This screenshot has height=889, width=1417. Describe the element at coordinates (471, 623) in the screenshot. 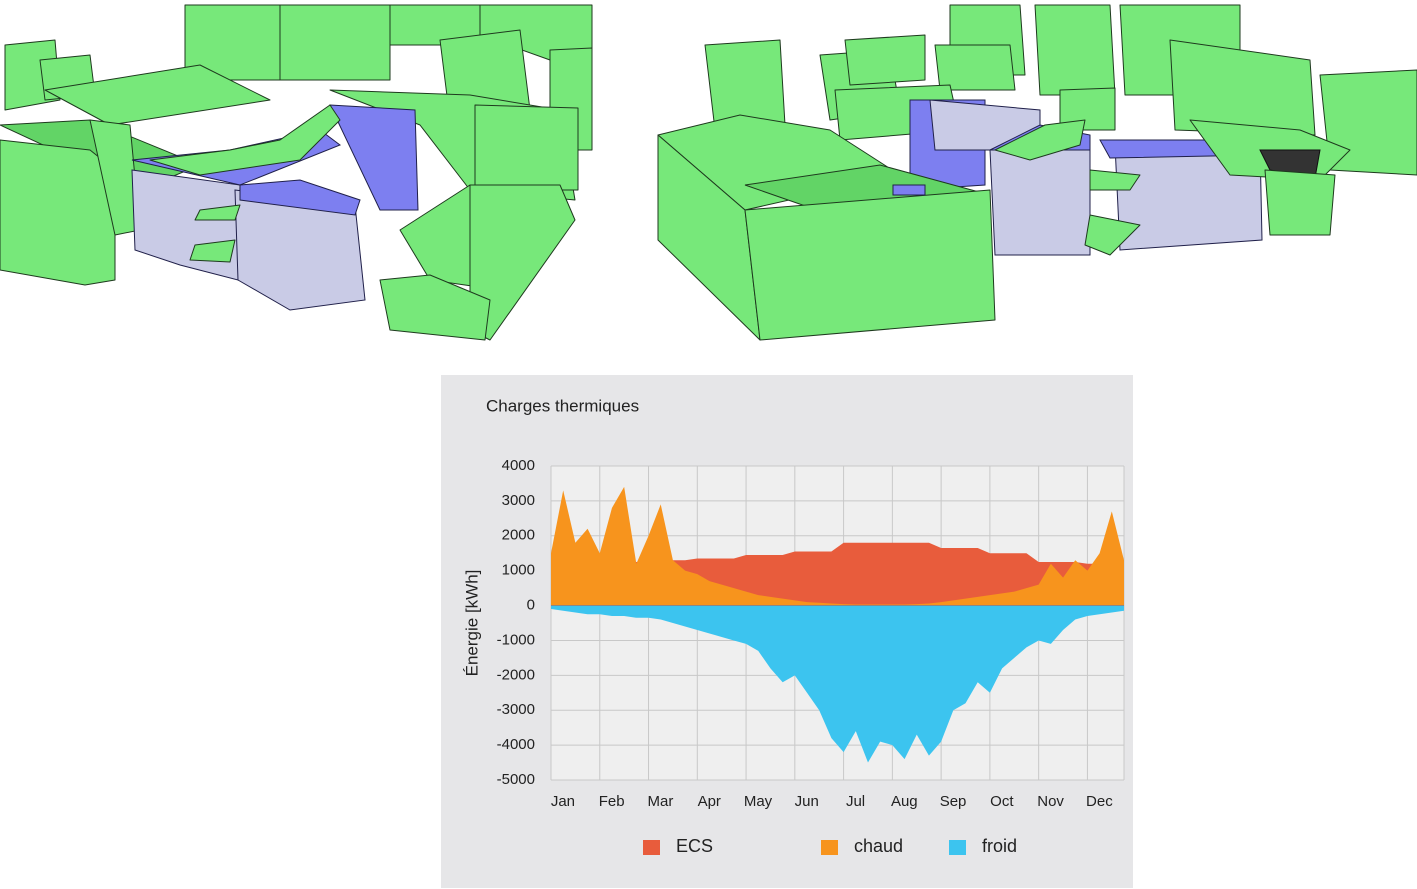

I see `y-axis-label: Énergie [kWh]` at that location.